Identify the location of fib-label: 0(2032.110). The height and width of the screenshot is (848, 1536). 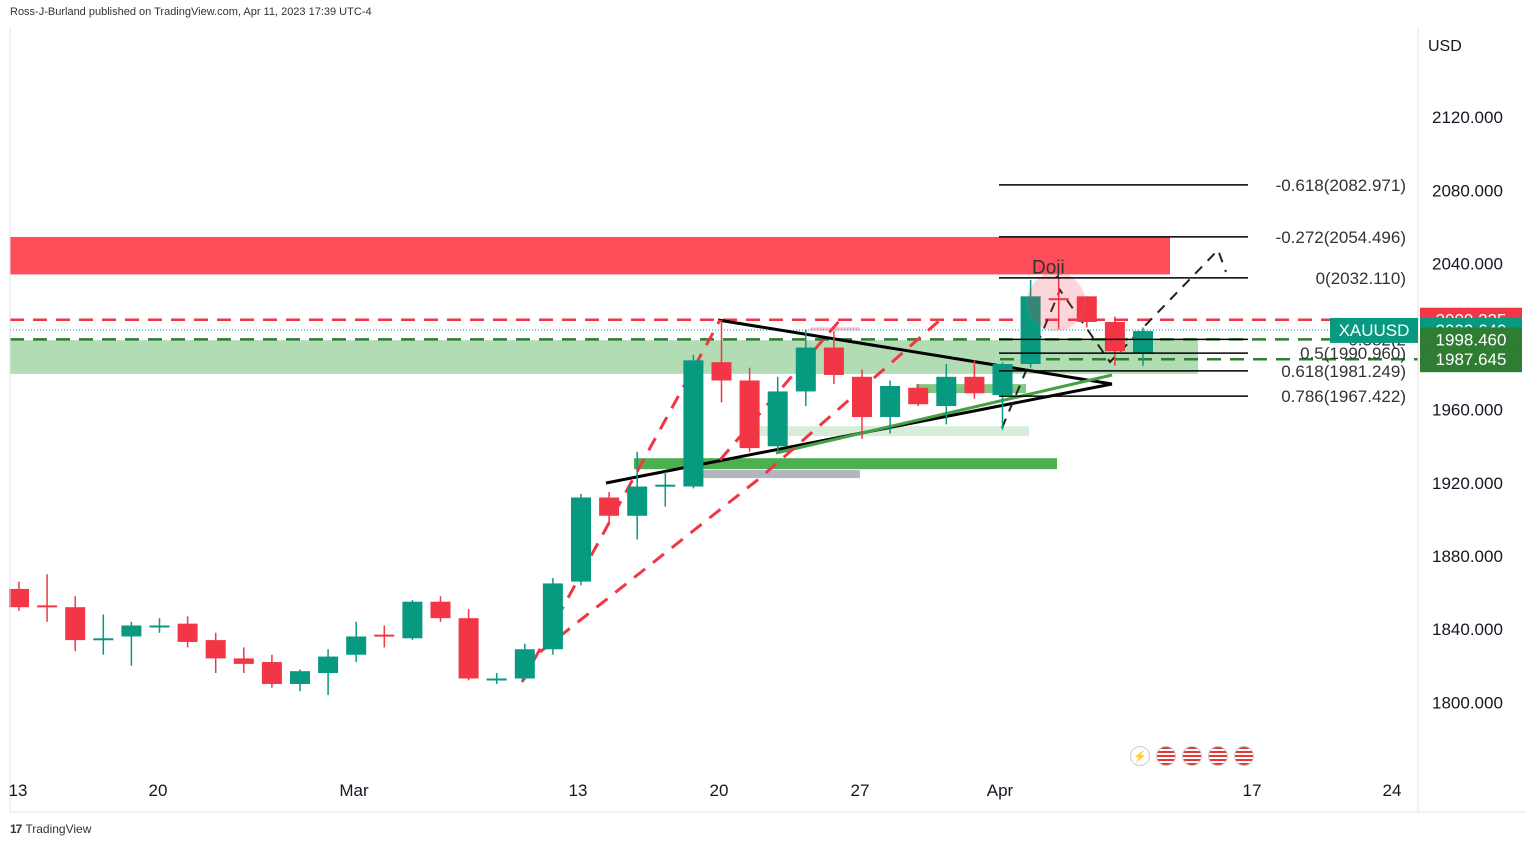
(1361, 278).